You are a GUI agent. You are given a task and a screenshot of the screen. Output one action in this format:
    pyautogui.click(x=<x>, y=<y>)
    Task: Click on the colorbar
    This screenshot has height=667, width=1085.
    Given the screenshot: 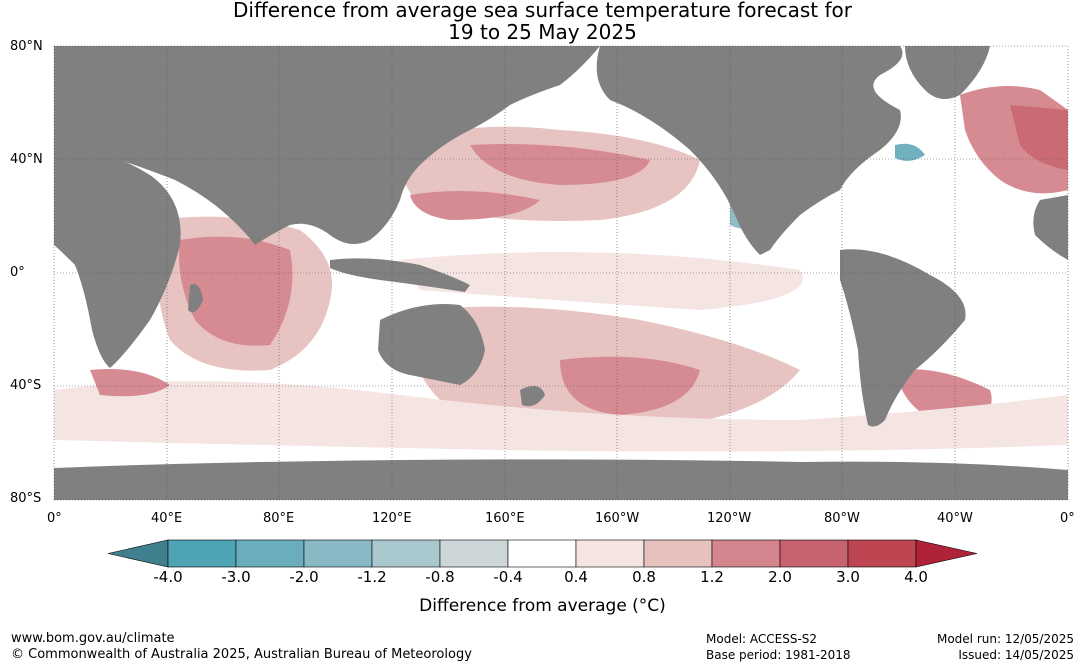 What is the action you would take?
    pyautogui.click(x=542, y=553)
    